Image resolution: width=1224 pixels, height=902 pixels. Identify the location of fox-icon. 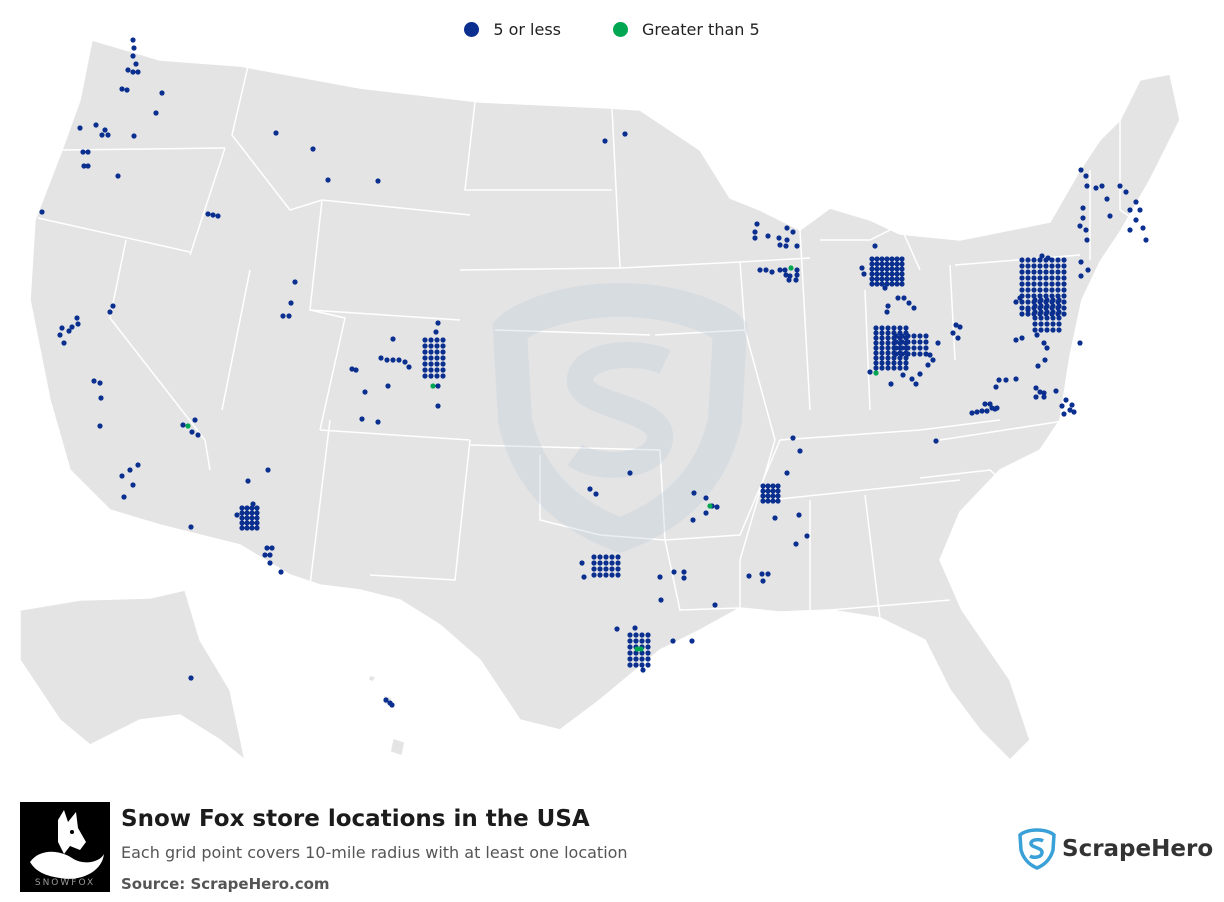
(67, 844).